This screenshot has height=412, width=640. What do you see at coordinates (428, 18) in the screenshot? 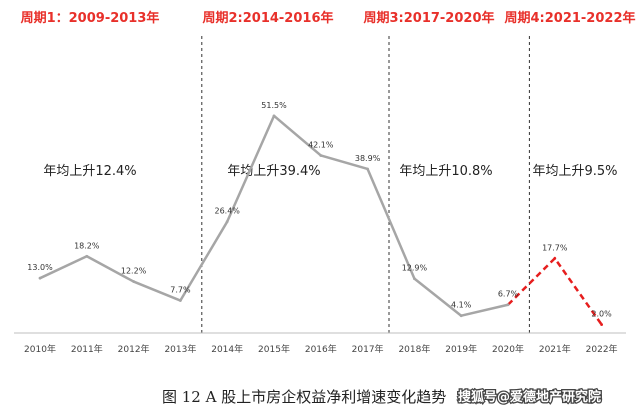
I see `period-title-3: 周期3:2017-2020年` at bounding box center [428, 18].